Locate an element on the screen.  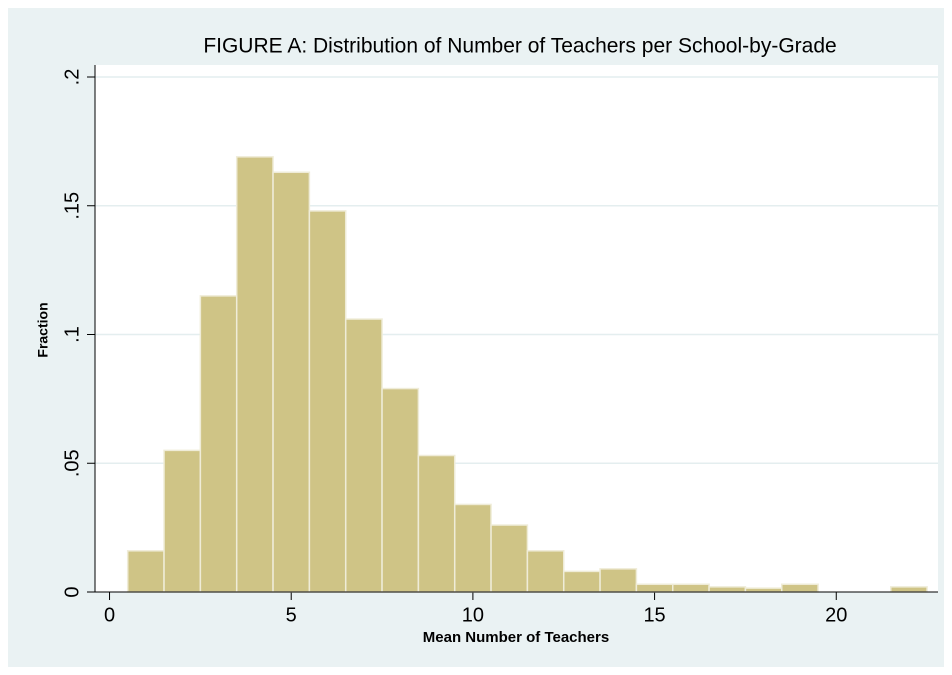
x-tick-label: 5 is located at coordinates (291, 615).